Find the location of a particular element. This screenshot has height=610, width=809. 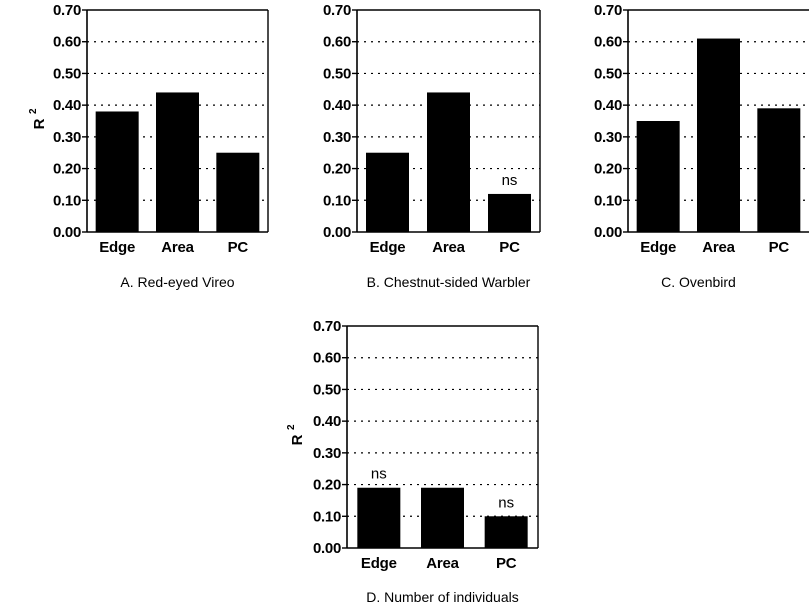

panel-caption: A. Red-eyed Vireo is located at coordinates (177, 282).